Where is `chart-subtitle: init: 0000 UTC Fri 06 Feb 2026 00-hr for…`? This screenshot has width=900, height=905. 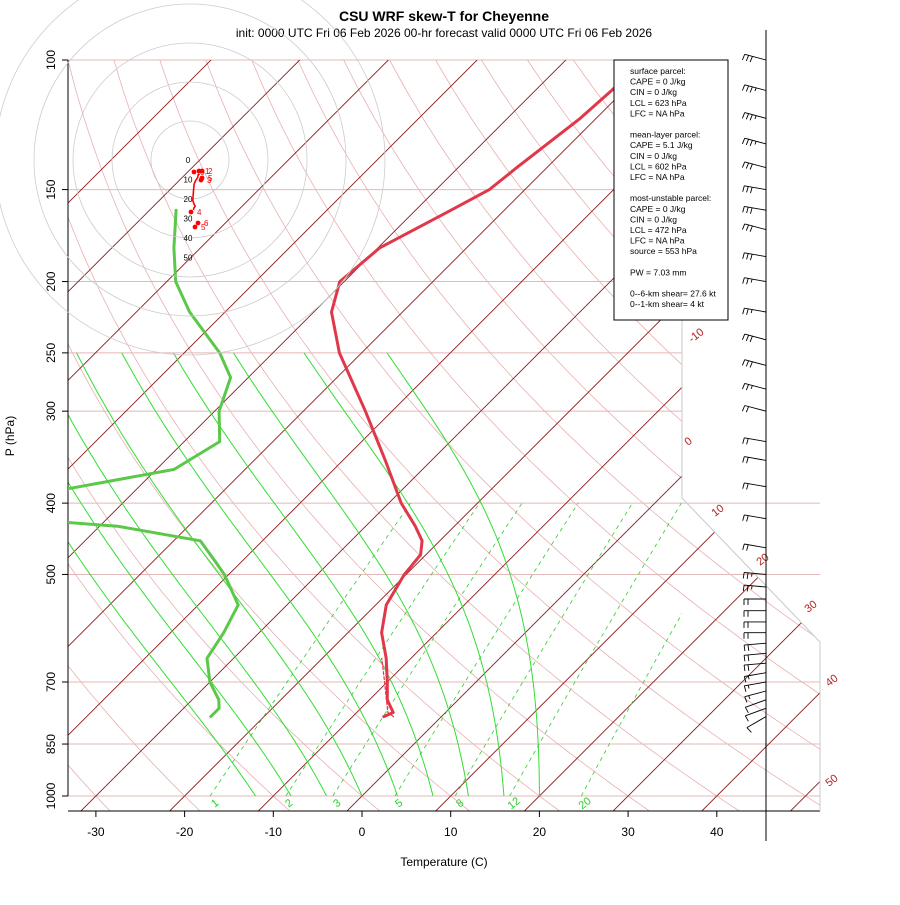 chart-subtitle: init: 0000 UTC Fri 06 Feb 2026 00-hr for… is located at coordinates (444, 33).